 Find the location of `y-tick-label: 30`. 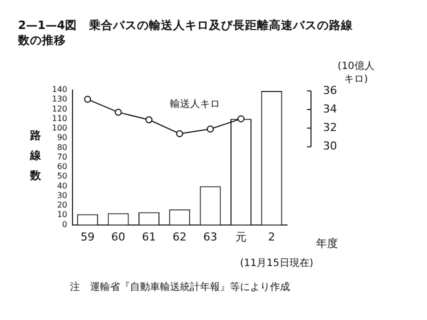

y-tick-label: 30 is located at coordinates (62, 195).